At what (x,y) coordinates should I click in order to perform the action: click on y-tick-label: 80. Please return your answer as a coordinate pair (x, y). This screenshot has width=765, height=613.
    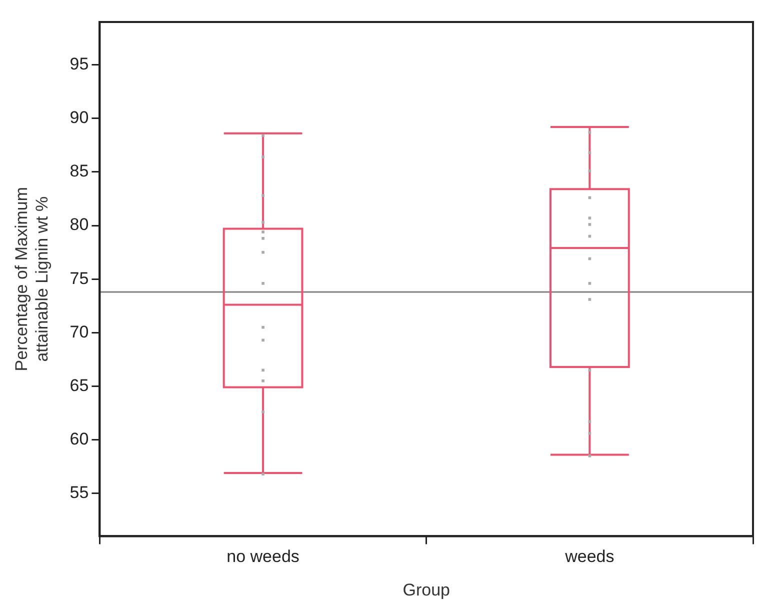
    Looking at the image, I should click on (79, 224).